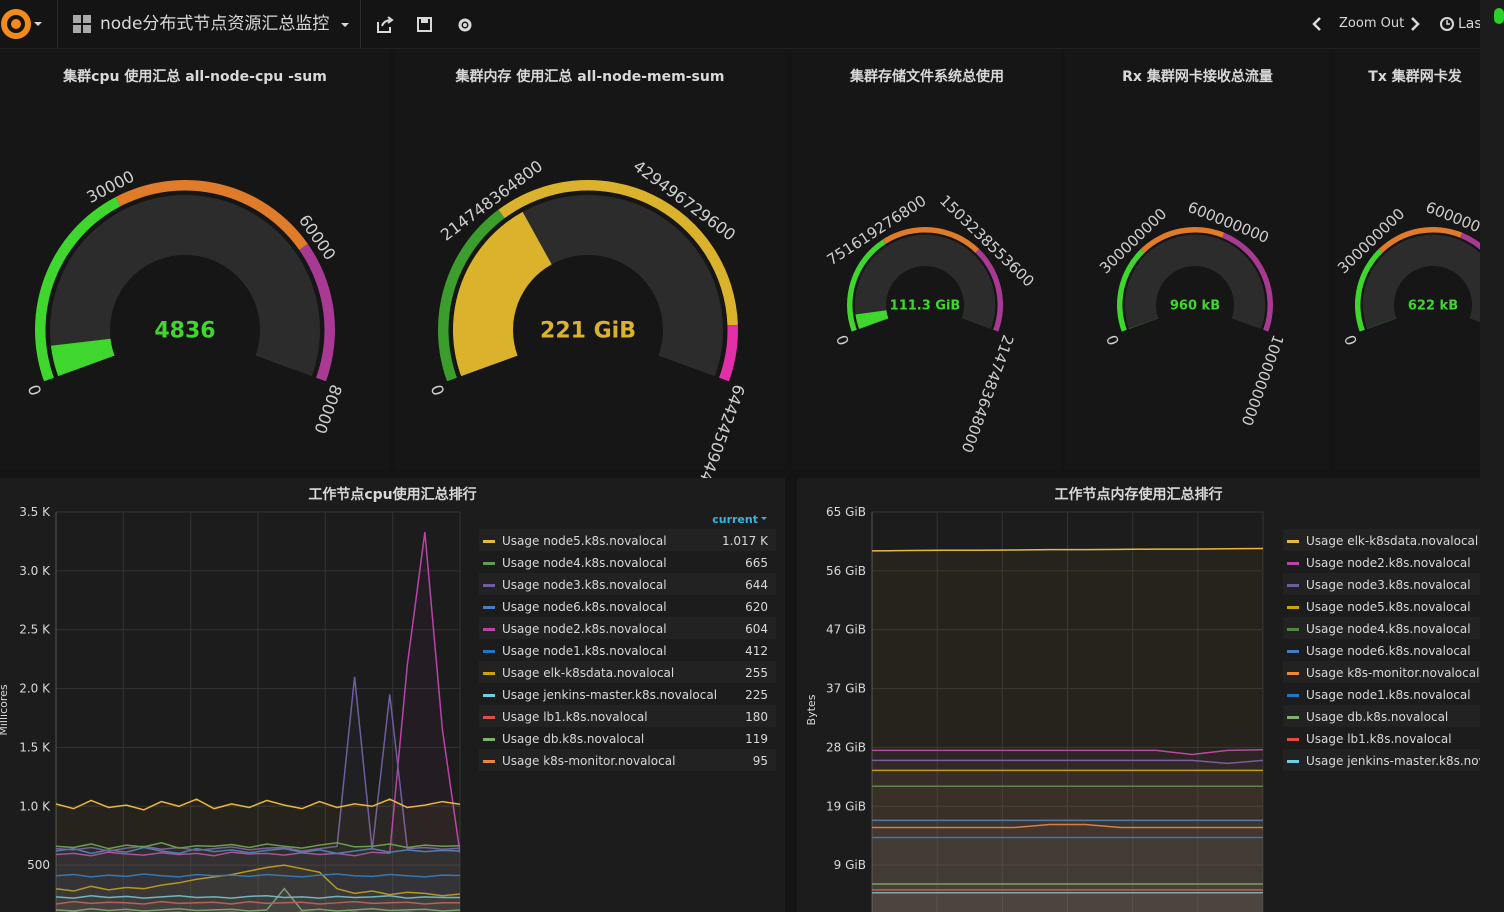 This screenshot has width=1504, height=912. Describe the element at coordinates (1447, 24) in the screenshot. I see `clock-icon` at that location.